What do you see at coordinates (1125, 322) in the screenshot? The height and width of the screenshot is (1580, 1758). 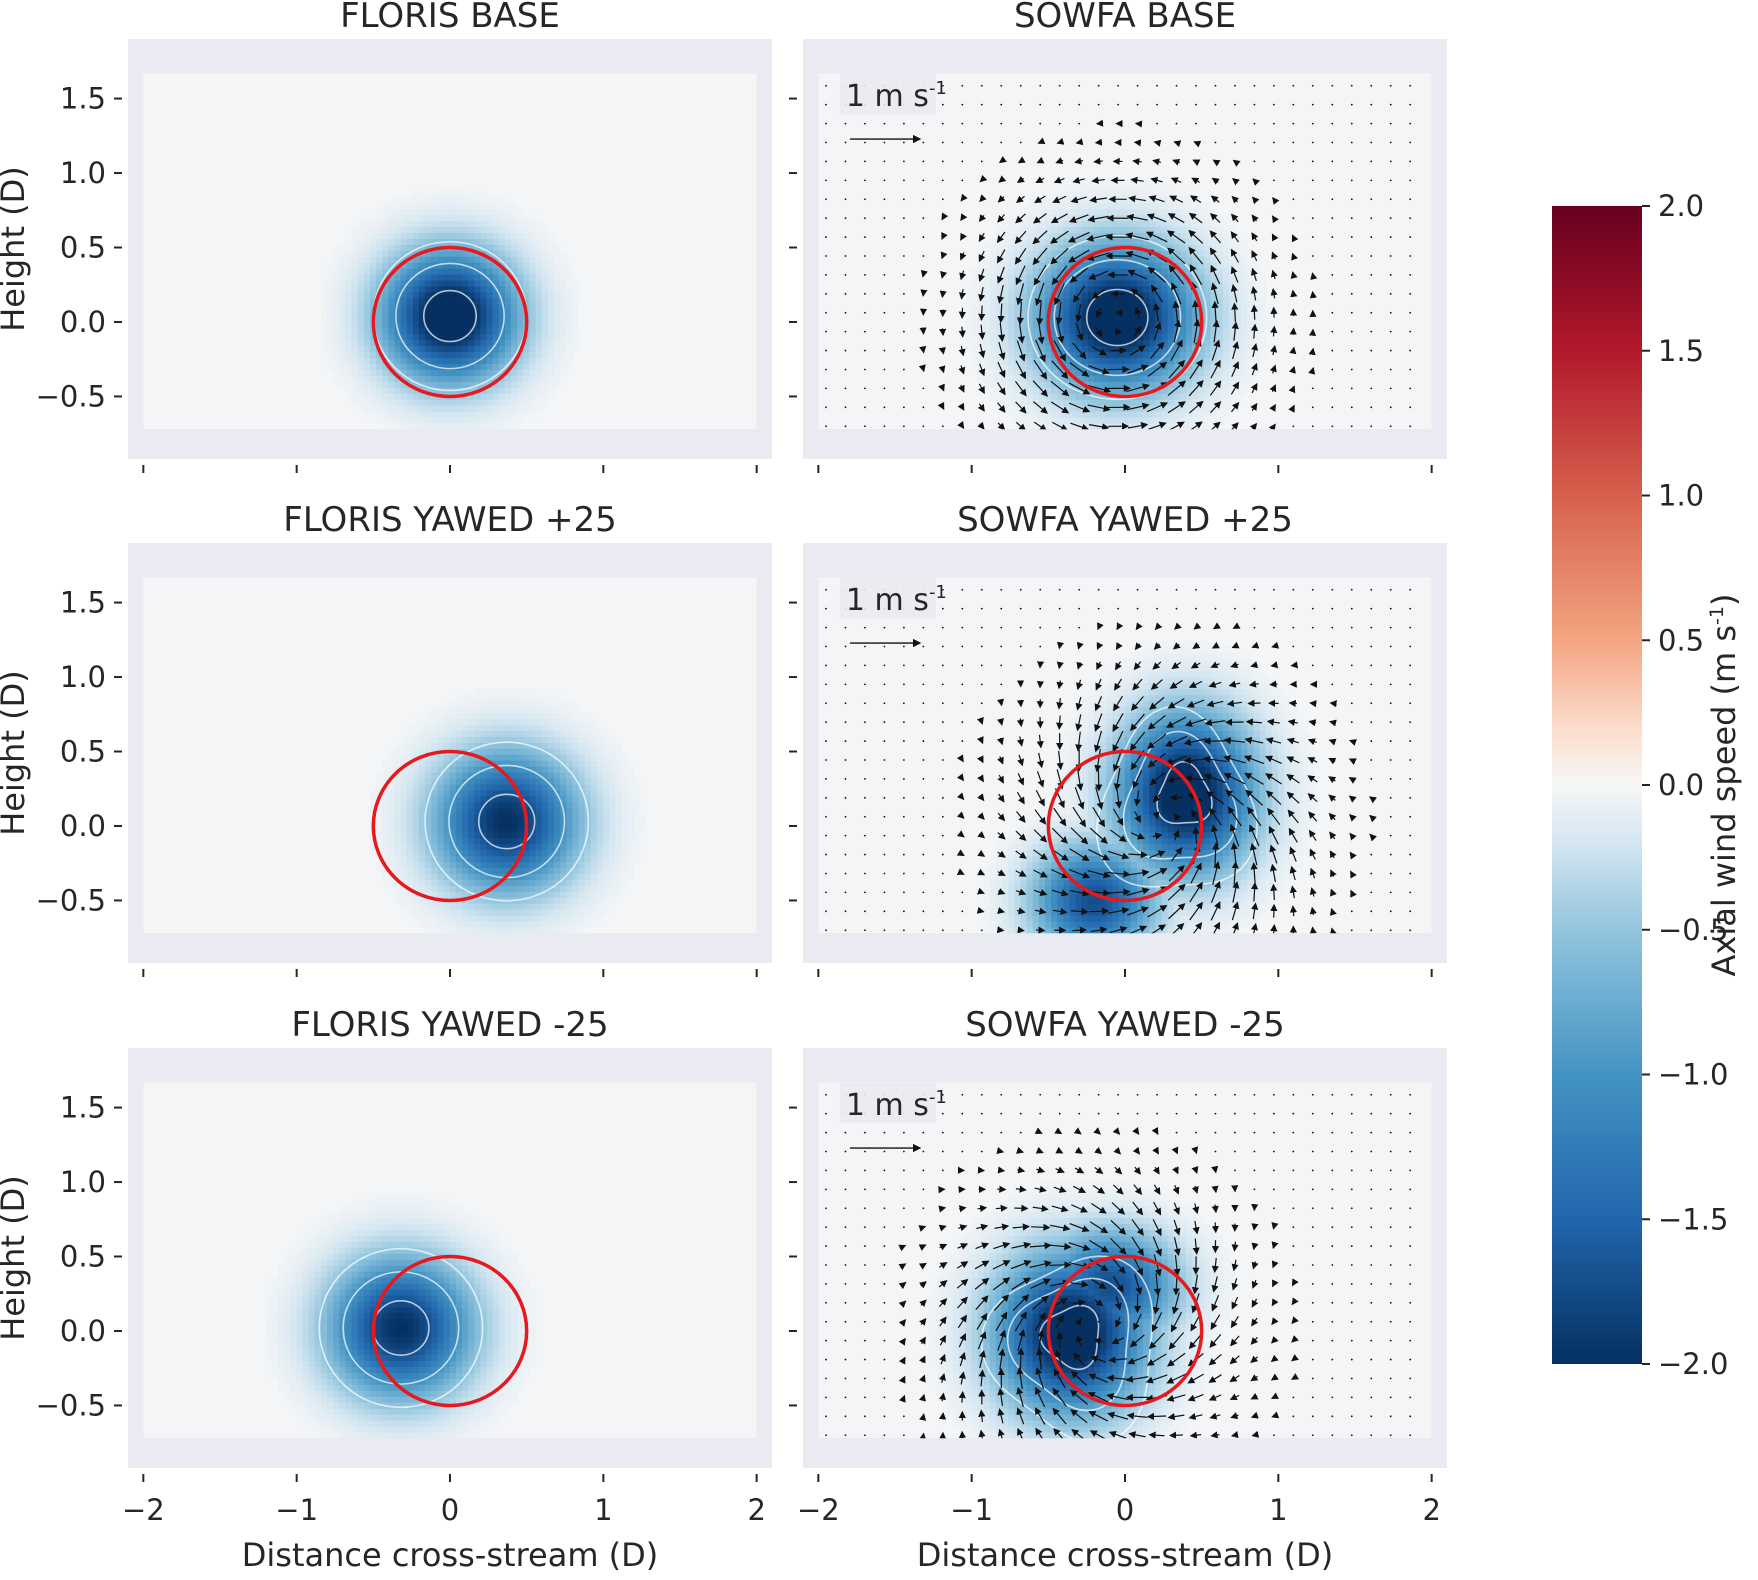 I see `rotor-circle` at bounding box center [1125, 322].